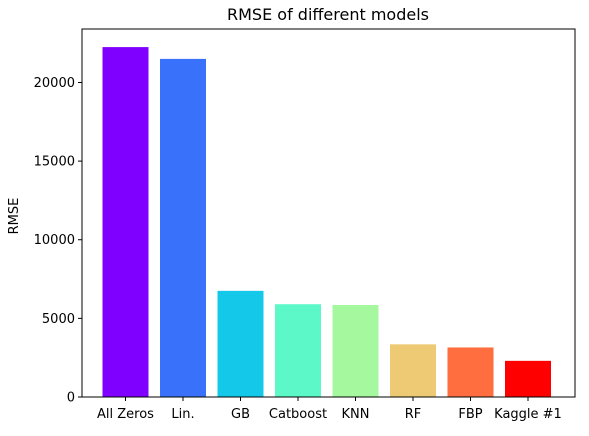  What do you see at coordinates (298, 414) in the screenshot?
I see `x-tick-label-3: Catboost` at bounding box center [298, 414].